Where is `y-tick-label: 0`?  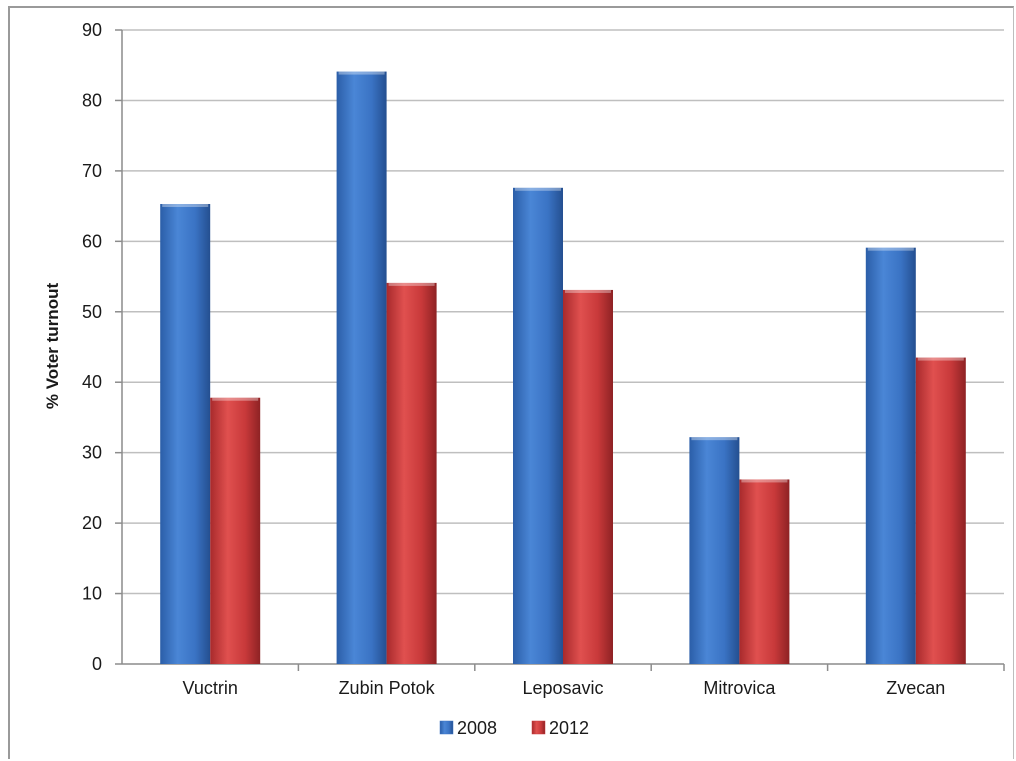 y-tick-label: 0 is located at coordinates (97, 664).